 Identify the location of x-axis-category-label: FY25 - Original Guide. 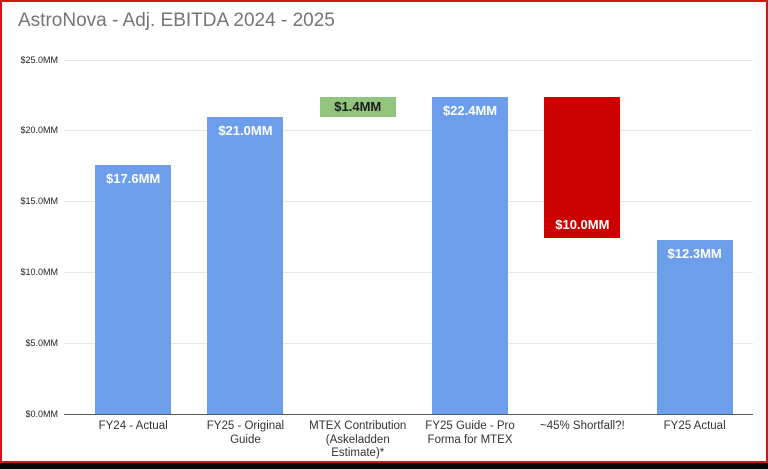
(245, 433).